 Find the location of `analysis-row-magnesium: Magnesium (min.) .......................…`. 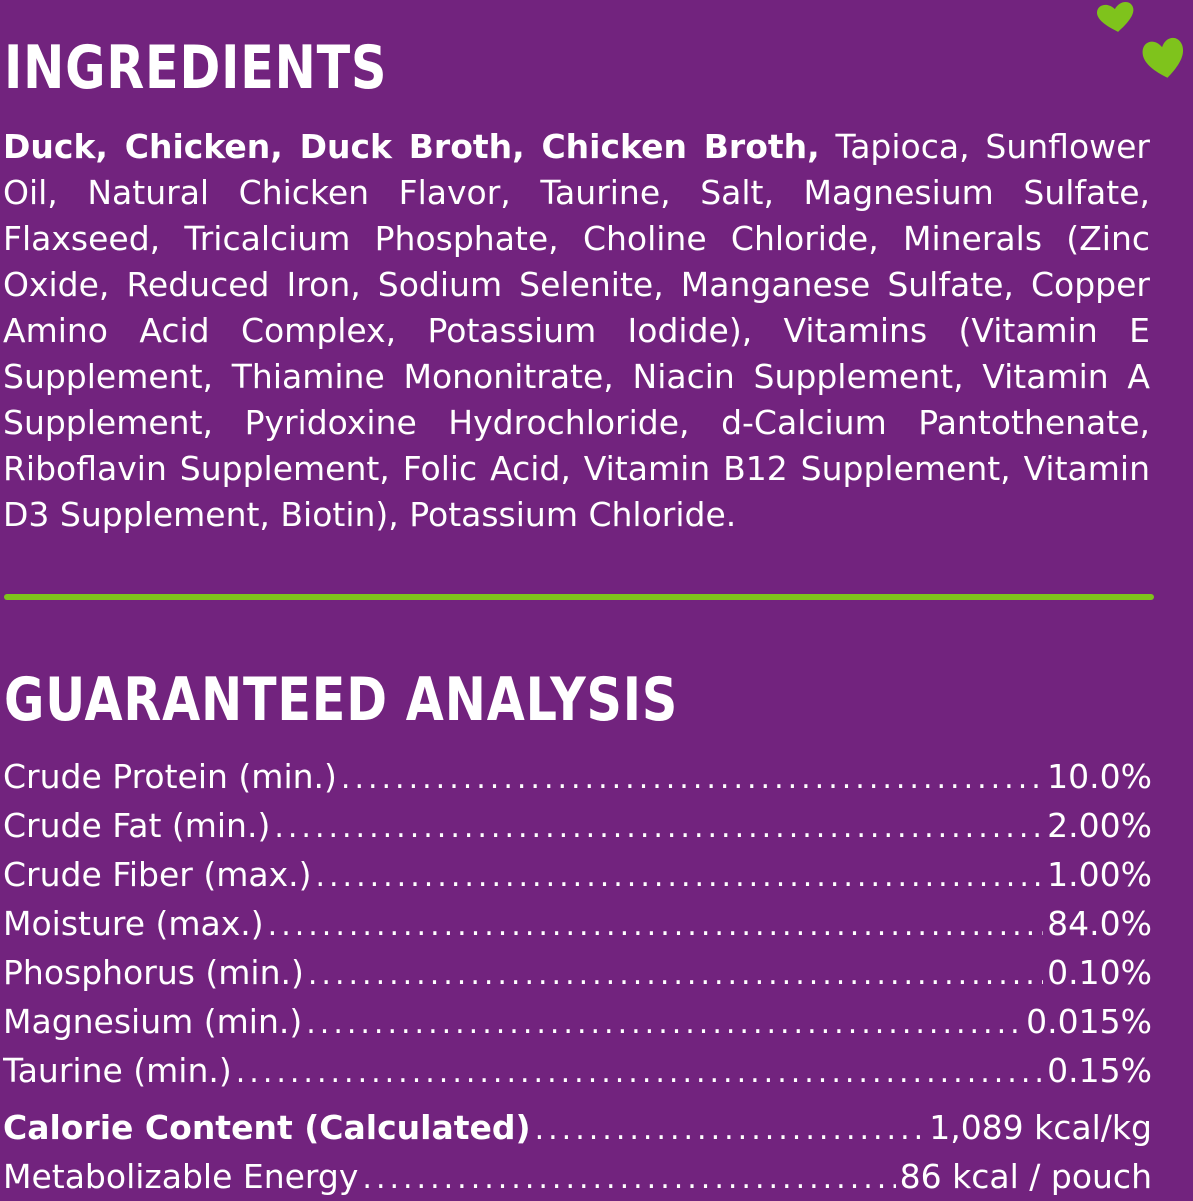

analysis-row-magnesium: Magnesium (min.) .......................… is located at coordinates (577, 1021).